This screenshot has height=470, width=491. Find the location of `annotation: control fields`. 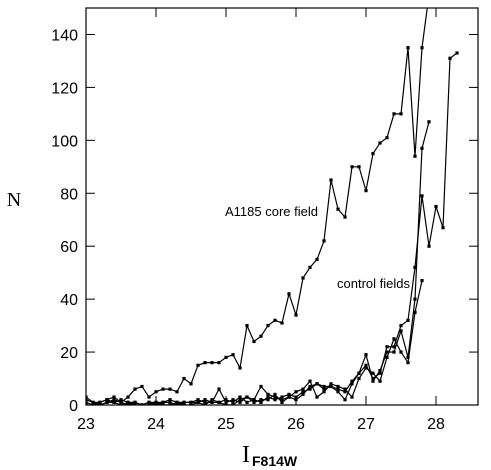

annotation: control fields is located at coordinates (373, 283).